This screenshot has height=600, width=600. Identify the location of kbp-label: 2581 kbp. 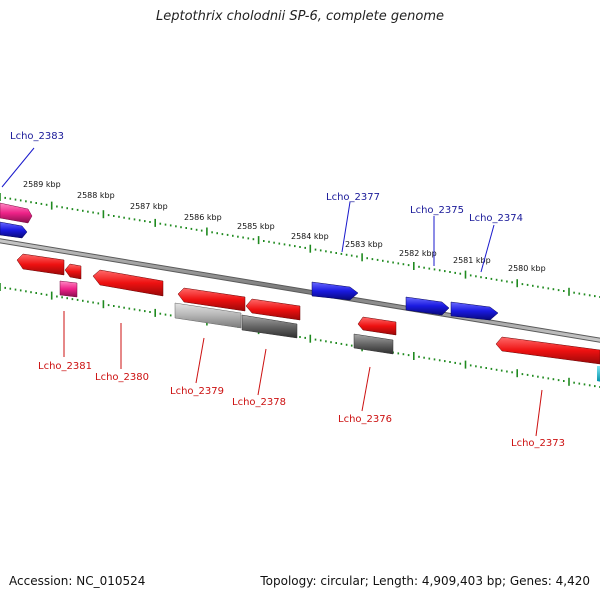
(472, 260).